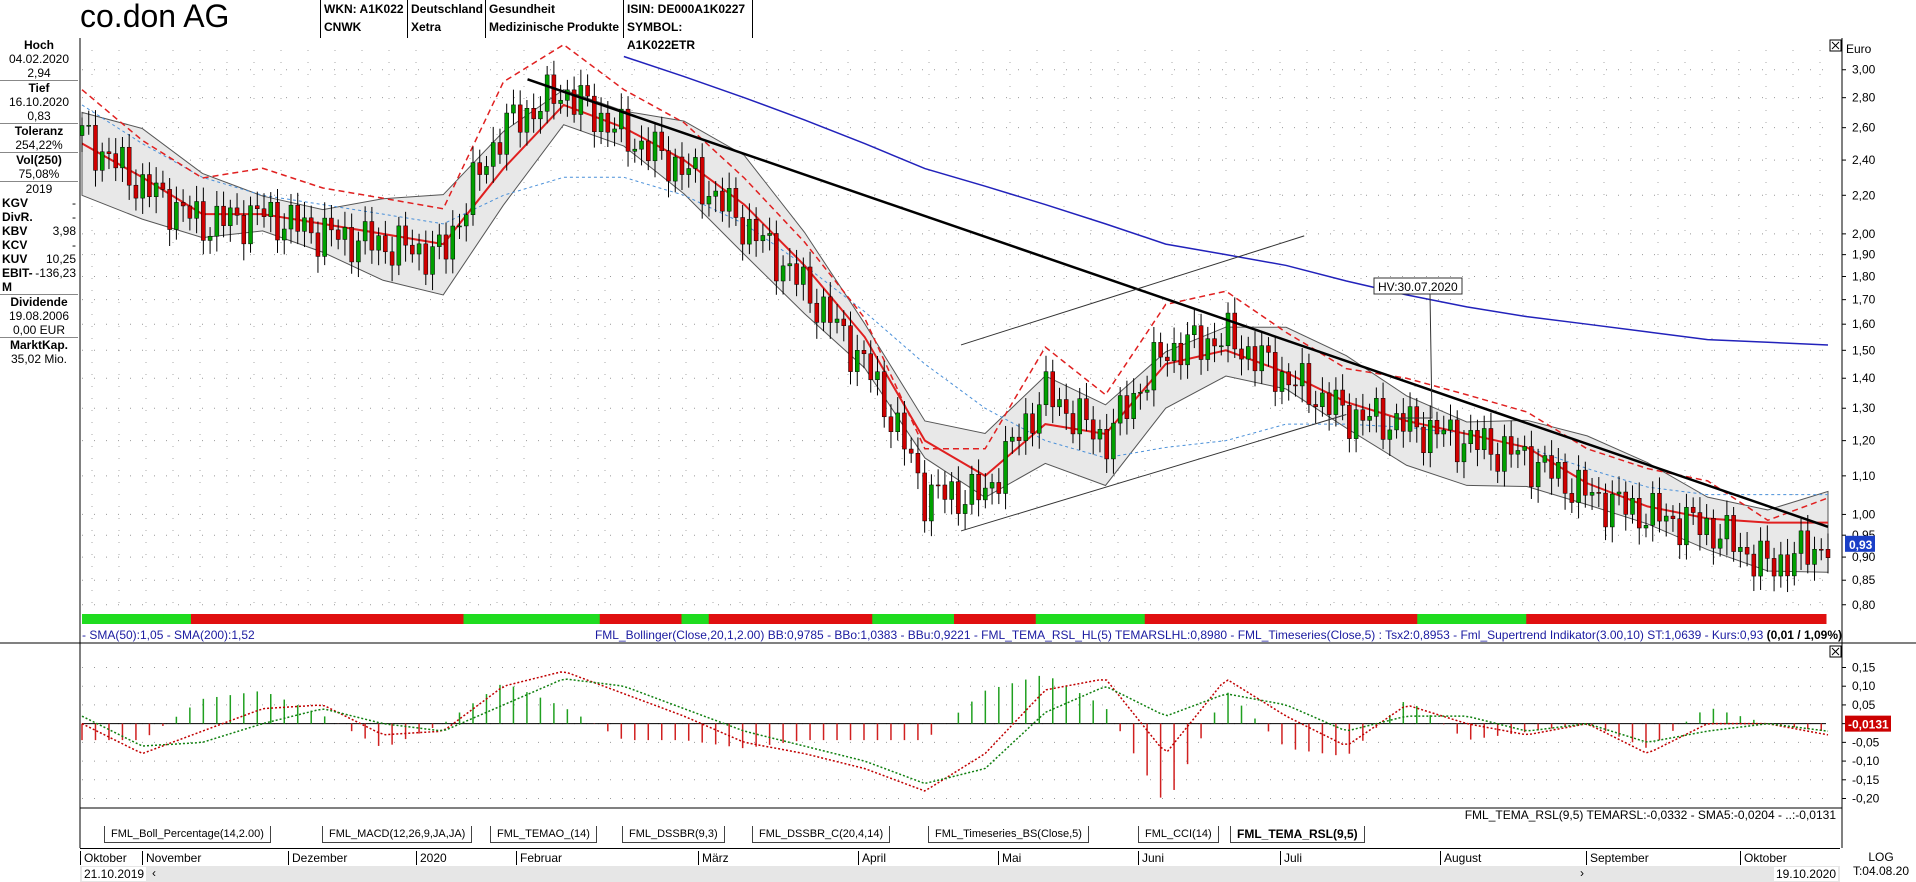 This screenshot has height=882, width=1916. I want to click on hv-annotation: HV:30.07.2020, so click(1418, 348).